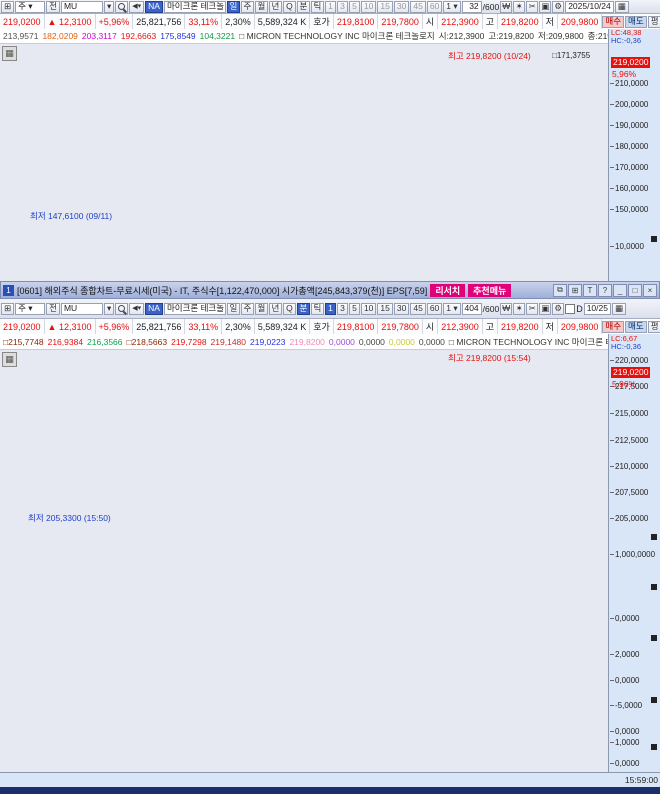 The image size is (660, 794). What do you see at coordinates (330, 780) in the screenshot?
I see `time-axis: 15:59:00` at bounding box center [330, 780].